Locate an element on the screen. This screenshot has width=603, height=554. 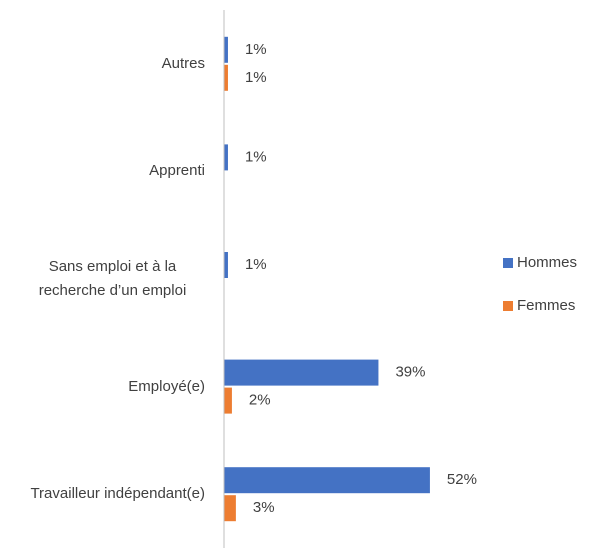
category-text: Apprenti is located at coordinates (177, 171).